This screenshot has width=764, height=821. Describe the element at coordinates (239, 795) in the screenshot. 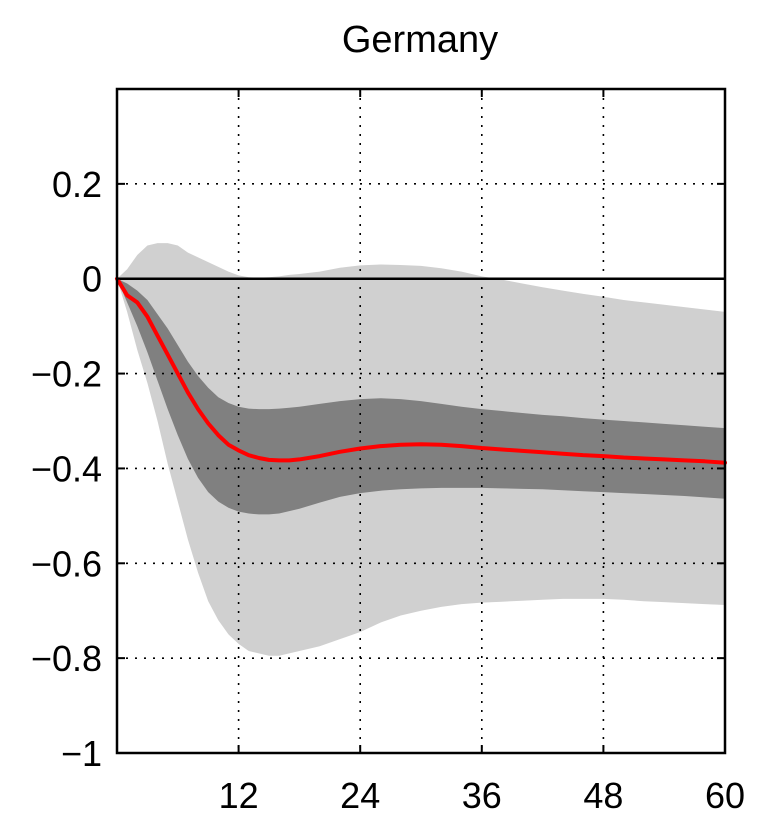

I see `x-tick-label-0: 12` at that location.